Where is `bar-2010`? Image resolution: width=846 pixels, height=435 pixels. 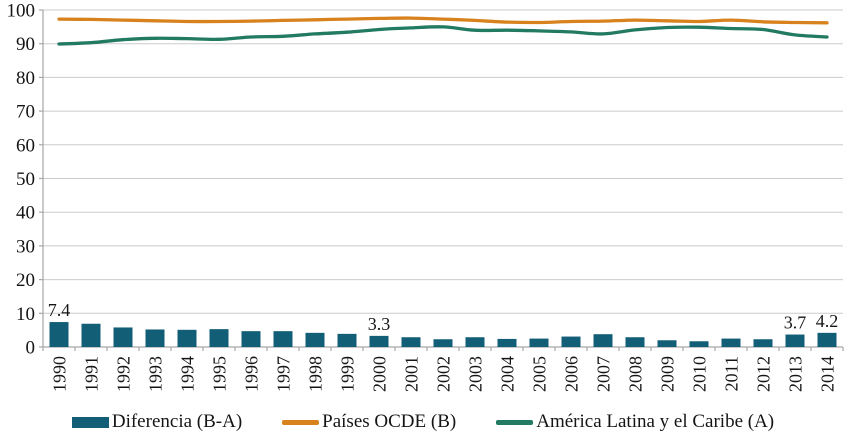
bar-2010 is located at coordinates (699, 344).